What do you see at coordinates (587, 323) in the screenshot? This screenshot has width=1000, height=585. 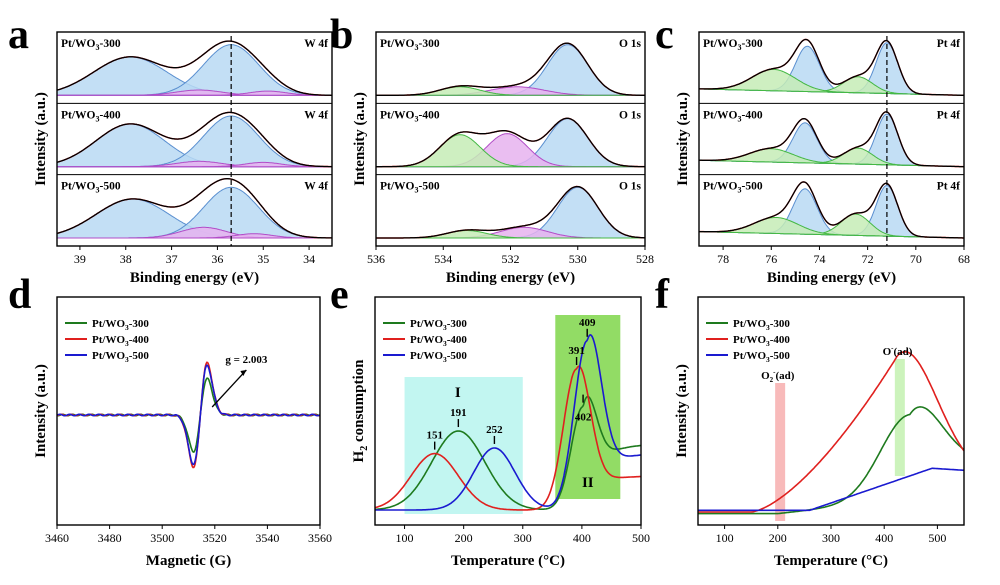 I see `peak-label: 409` at bounding box center [587, 323].